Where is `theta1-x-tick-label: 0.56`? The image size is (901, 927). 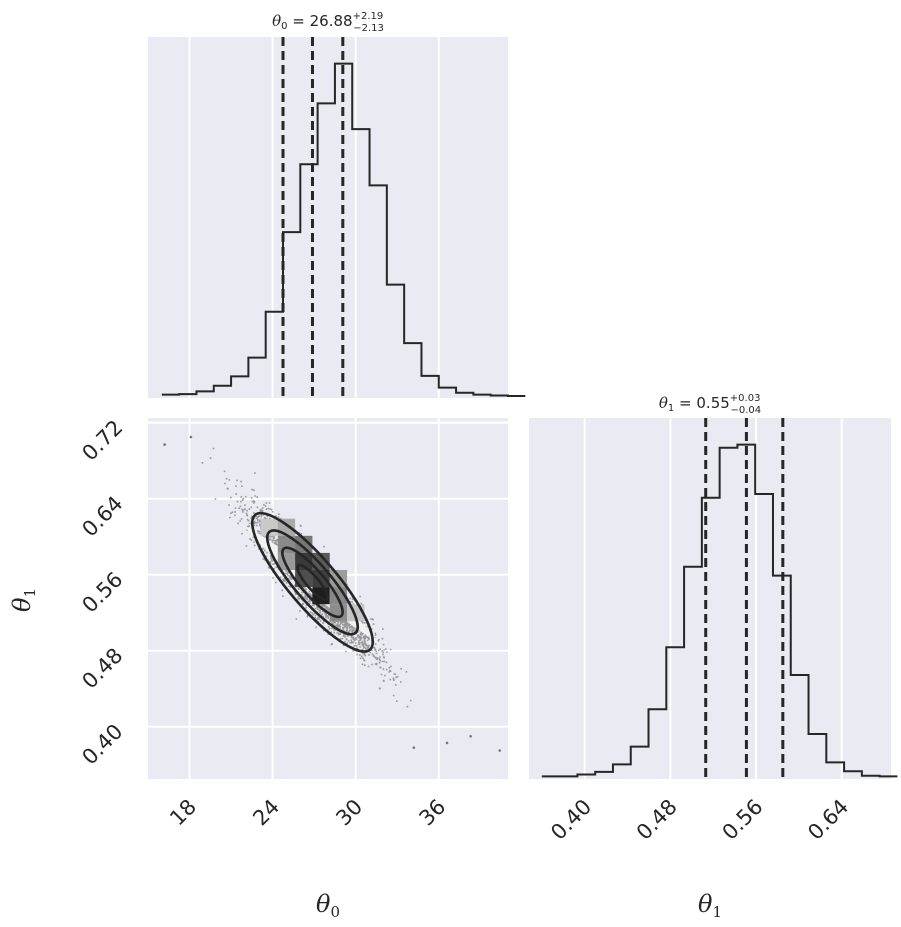 theta1-x-tick-label: 0.56 is located at coordinates (743, 820).